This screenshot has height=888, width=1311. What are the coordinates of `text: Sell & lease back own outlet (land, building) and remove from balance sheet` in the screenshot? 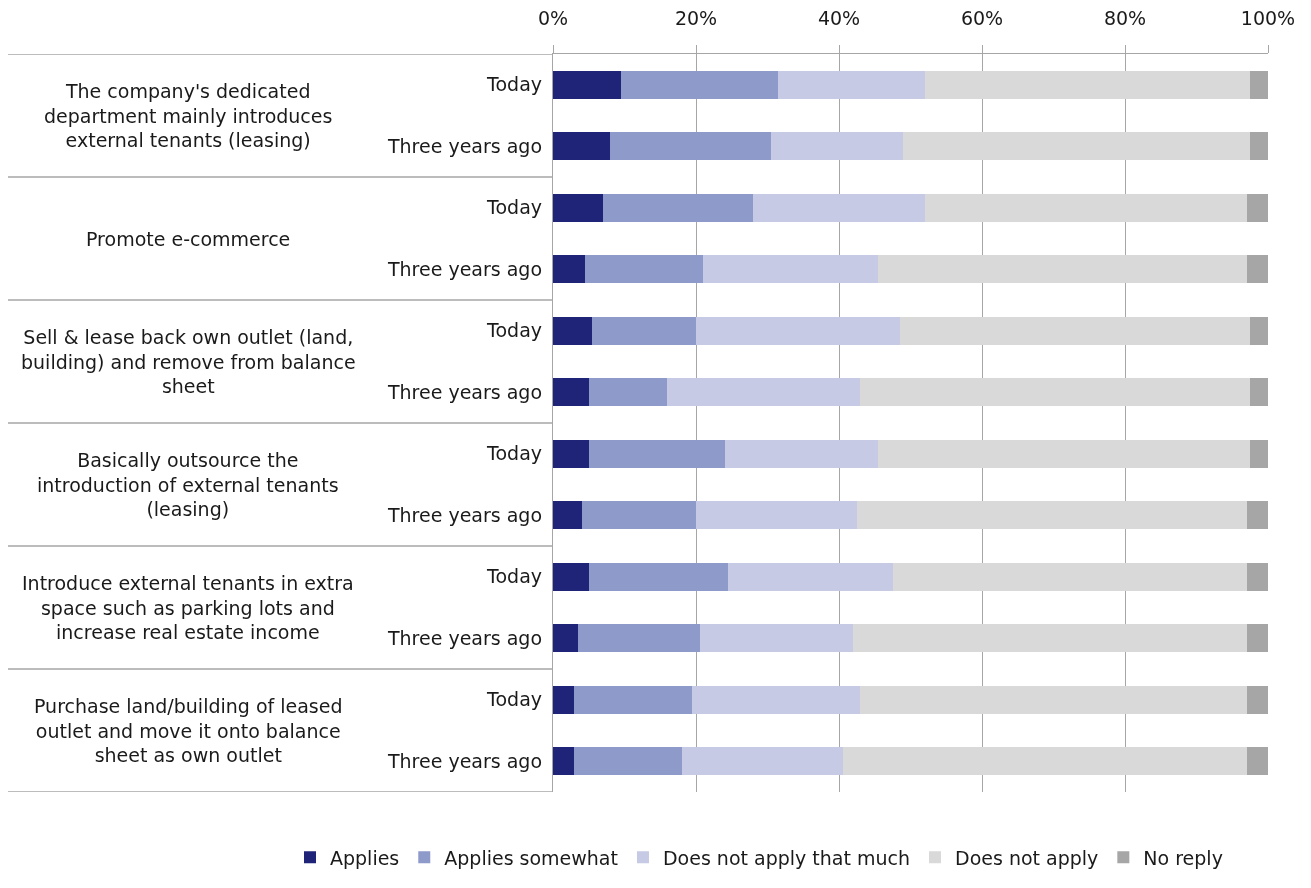 It's located at (188, 362).